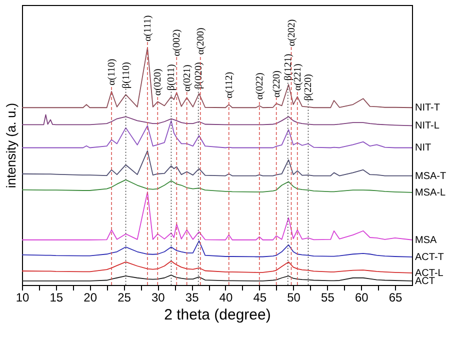  Describe the element at coordinates (427, 108) in the screenshot. I see `series-label: NIT-T` at that location.